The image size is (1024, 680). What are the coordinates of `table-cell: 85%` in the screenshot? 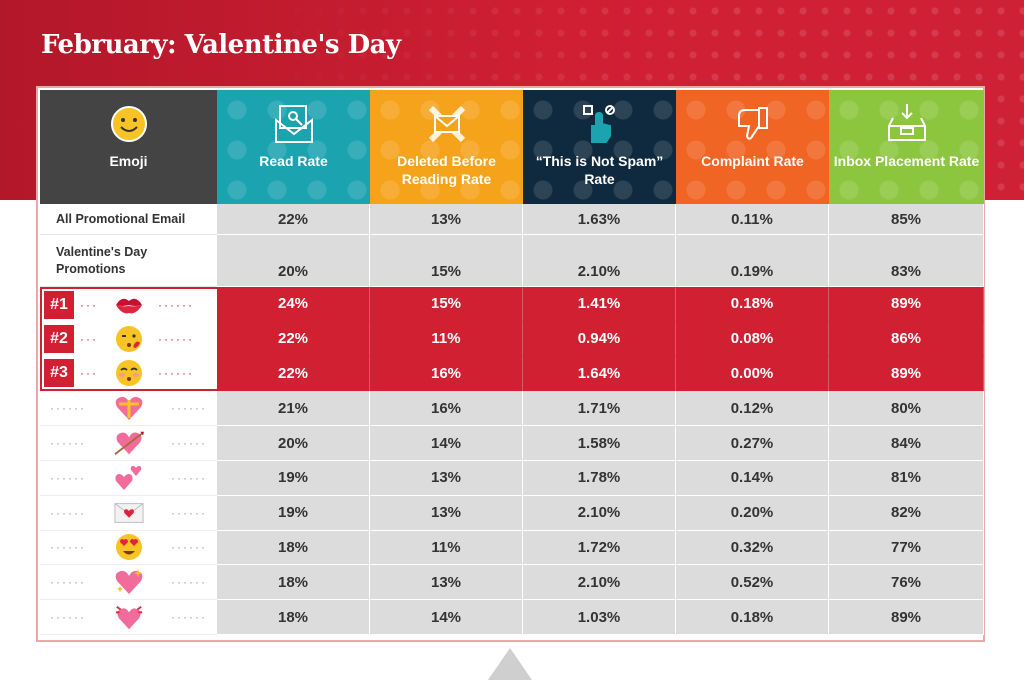 It's located at (906, 219).